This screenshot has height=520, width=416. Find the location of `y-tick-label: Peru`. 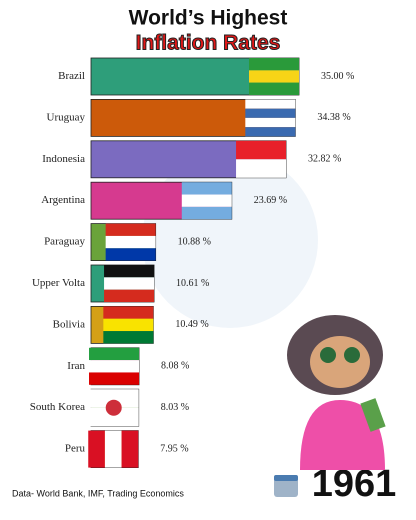

y-tick-label: Peru is located at coordinates (75, 449).